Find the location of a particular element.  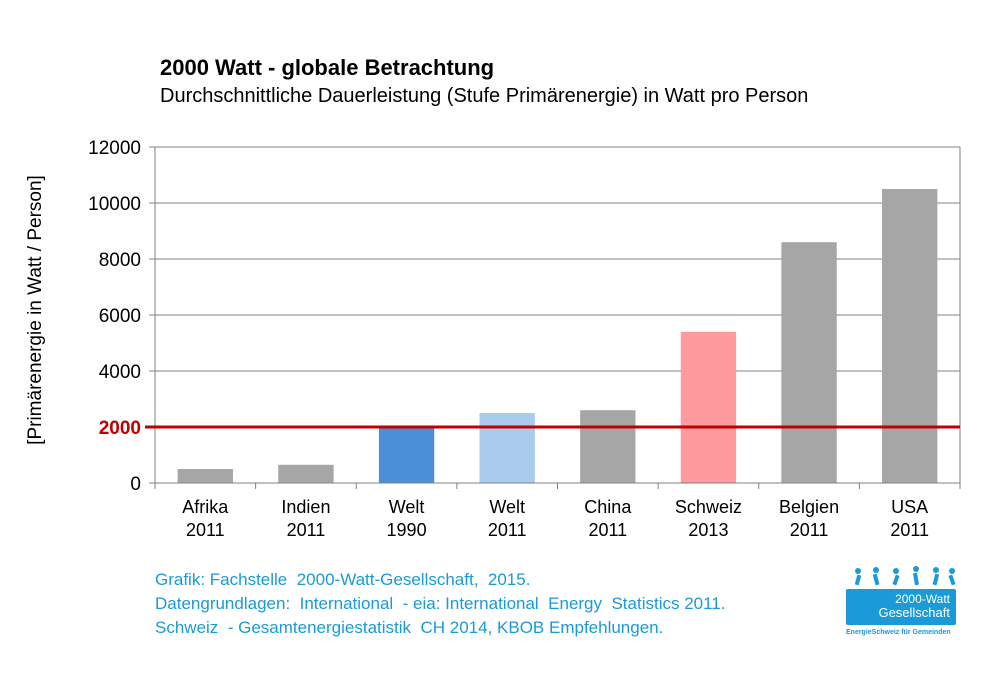

logo-badge: 2000-Watt Gesellschaft is located at coordinates (901, 607).